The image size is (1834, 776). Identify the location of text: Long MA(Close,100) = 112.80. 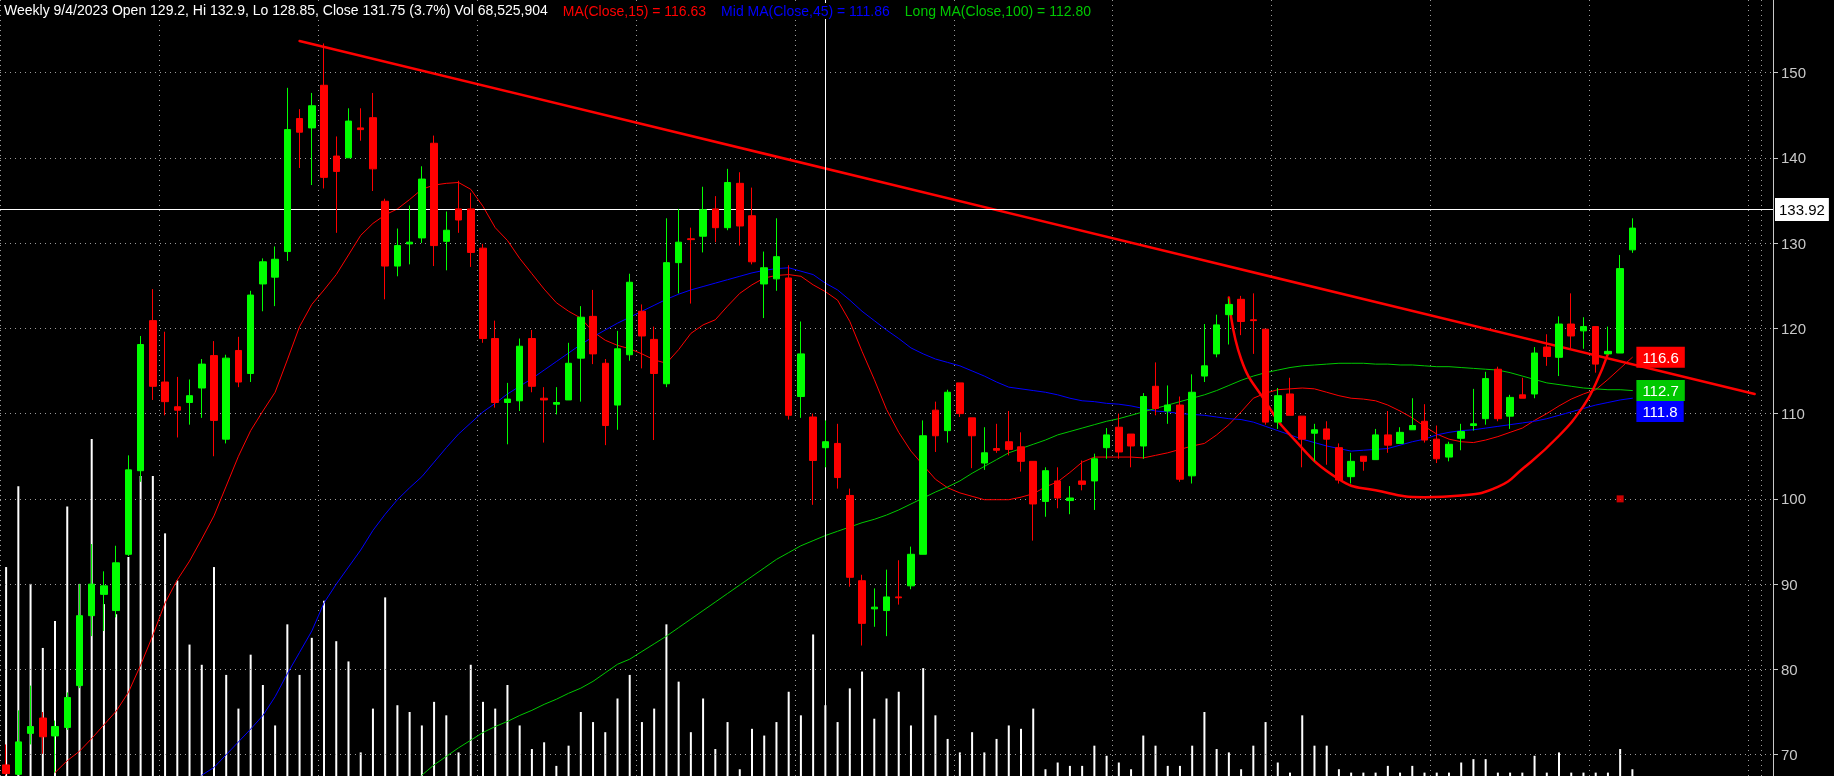
(998, 11).